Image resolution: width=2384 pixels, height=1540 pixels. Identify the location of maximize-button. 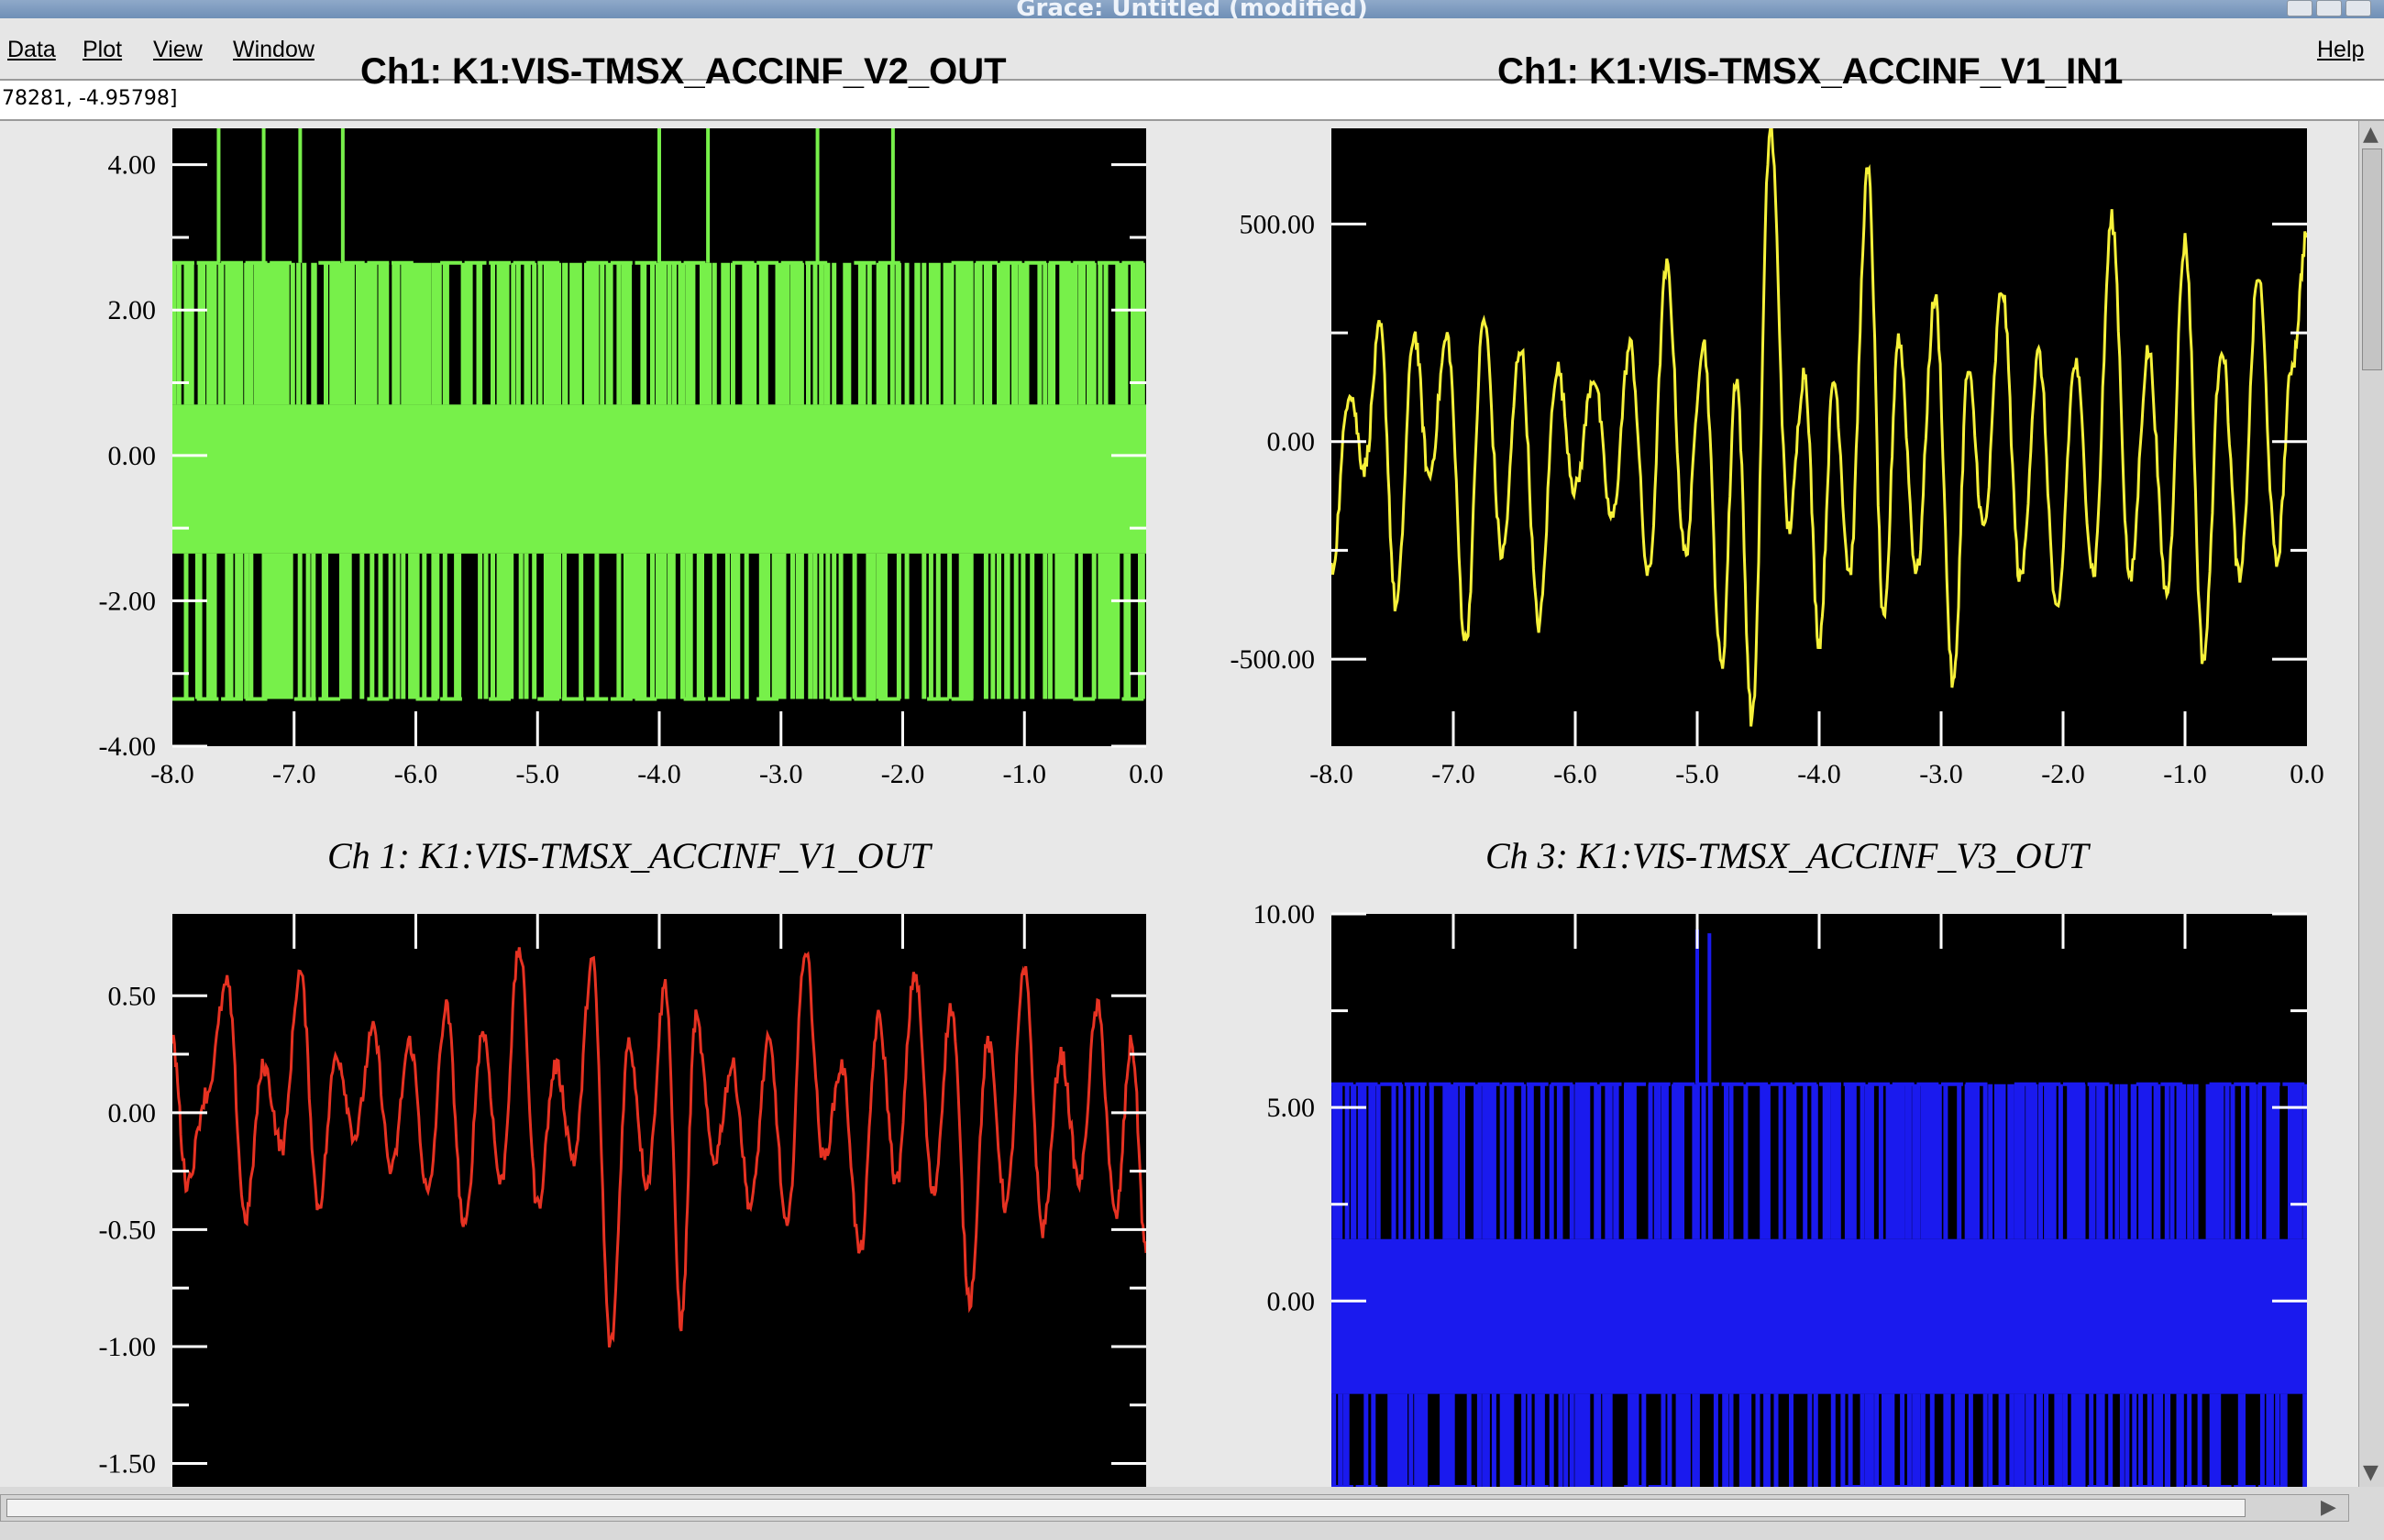
(2329, 8).